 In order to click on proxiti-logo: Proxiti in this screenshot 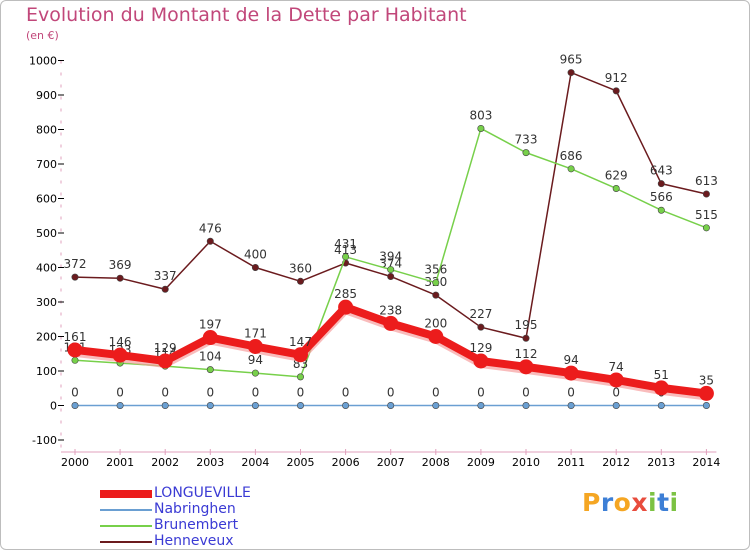, I will do `click(630, 502)`.